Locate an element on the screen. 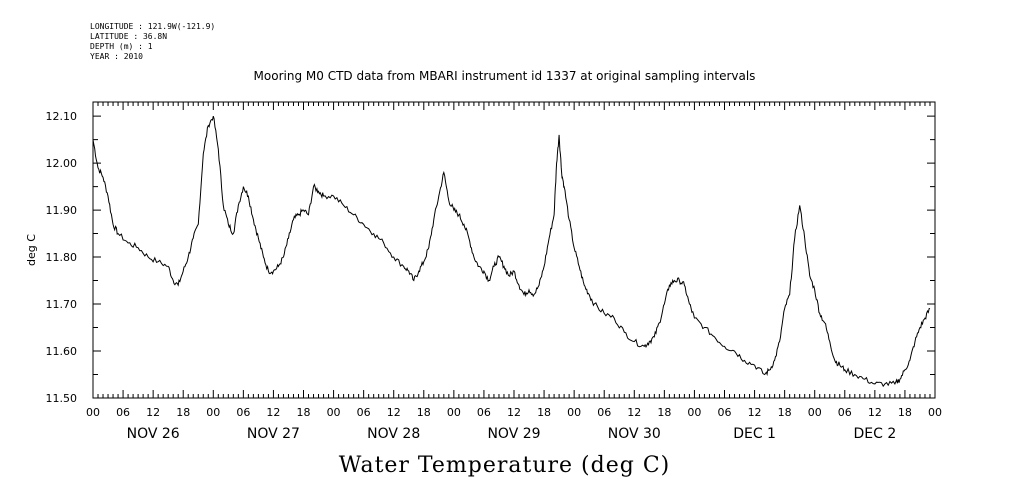 The width and height of the screenshot is (1009, 504). y-tick-label: 11.50 is located at coordinates (62, 398).